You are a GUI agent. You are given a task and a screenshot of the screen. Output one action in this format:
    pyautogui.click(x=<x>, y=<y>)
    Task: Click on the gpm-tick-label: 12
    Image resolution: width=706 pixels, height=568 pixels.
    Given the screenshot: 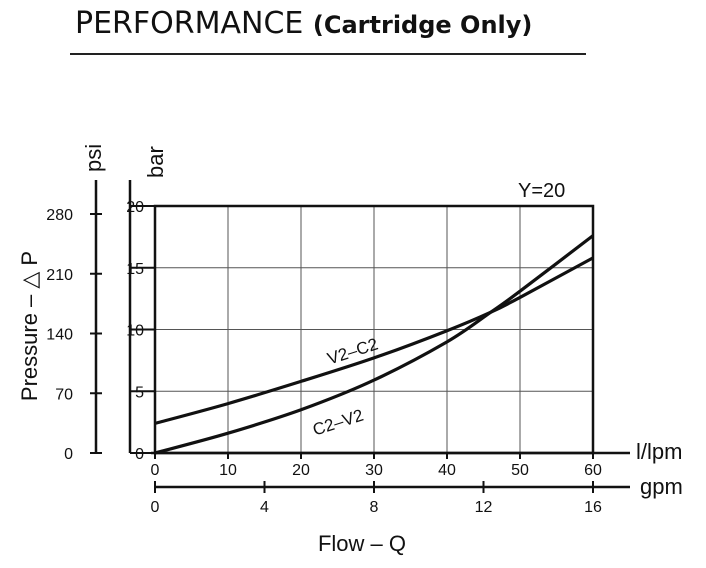 What is the action you would take?
    pyautogui.click(x=484, y=507)
    